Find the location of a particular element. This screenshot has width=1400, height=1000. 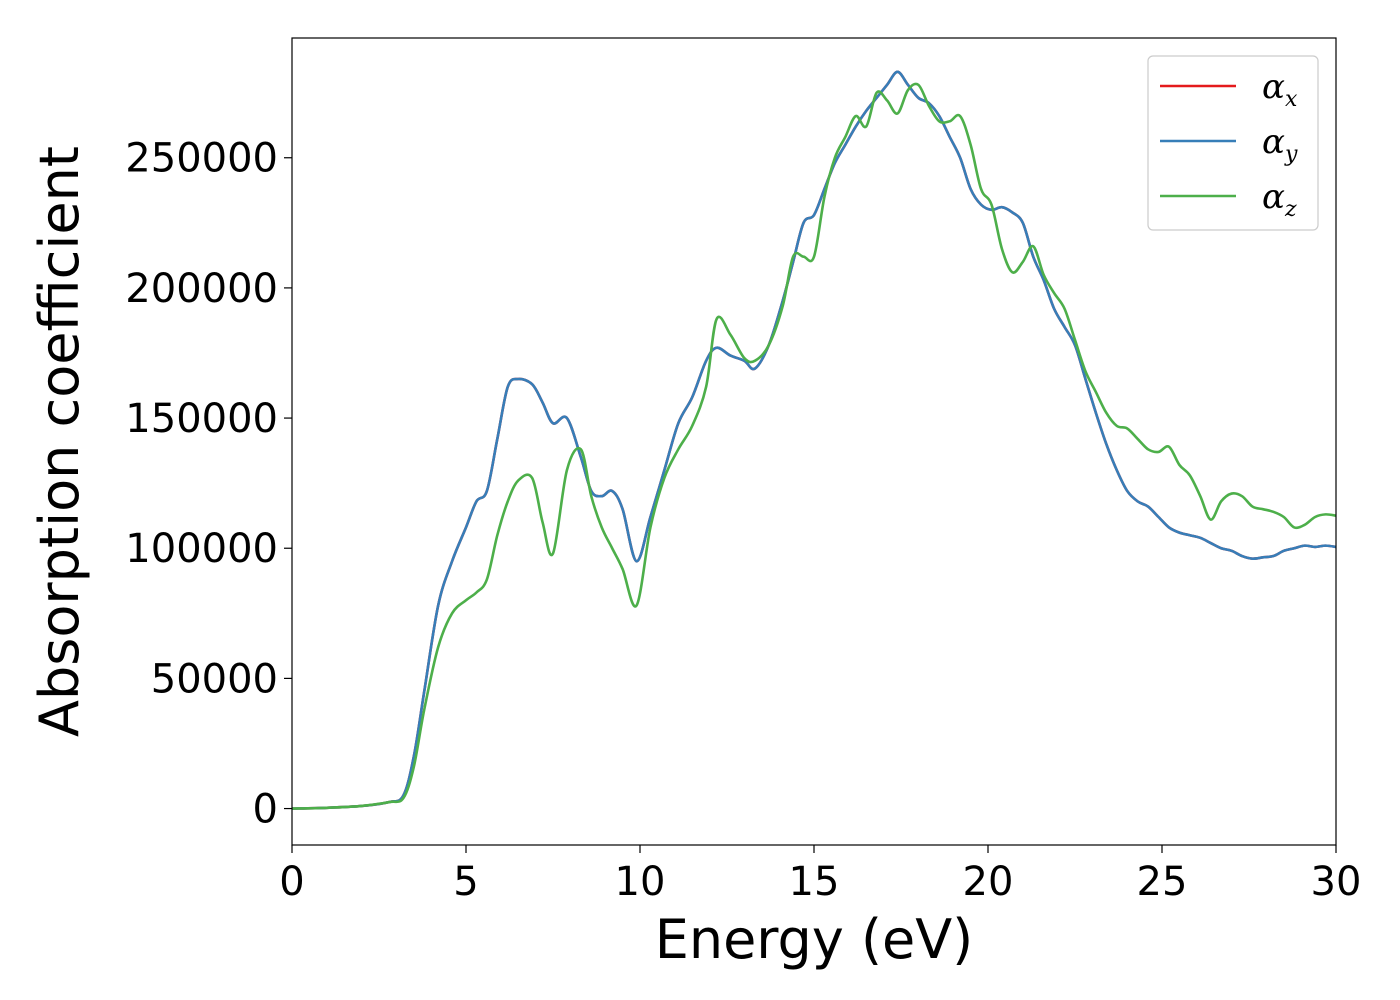

x-tick-label: 0 is located at coordinates (291, 882).